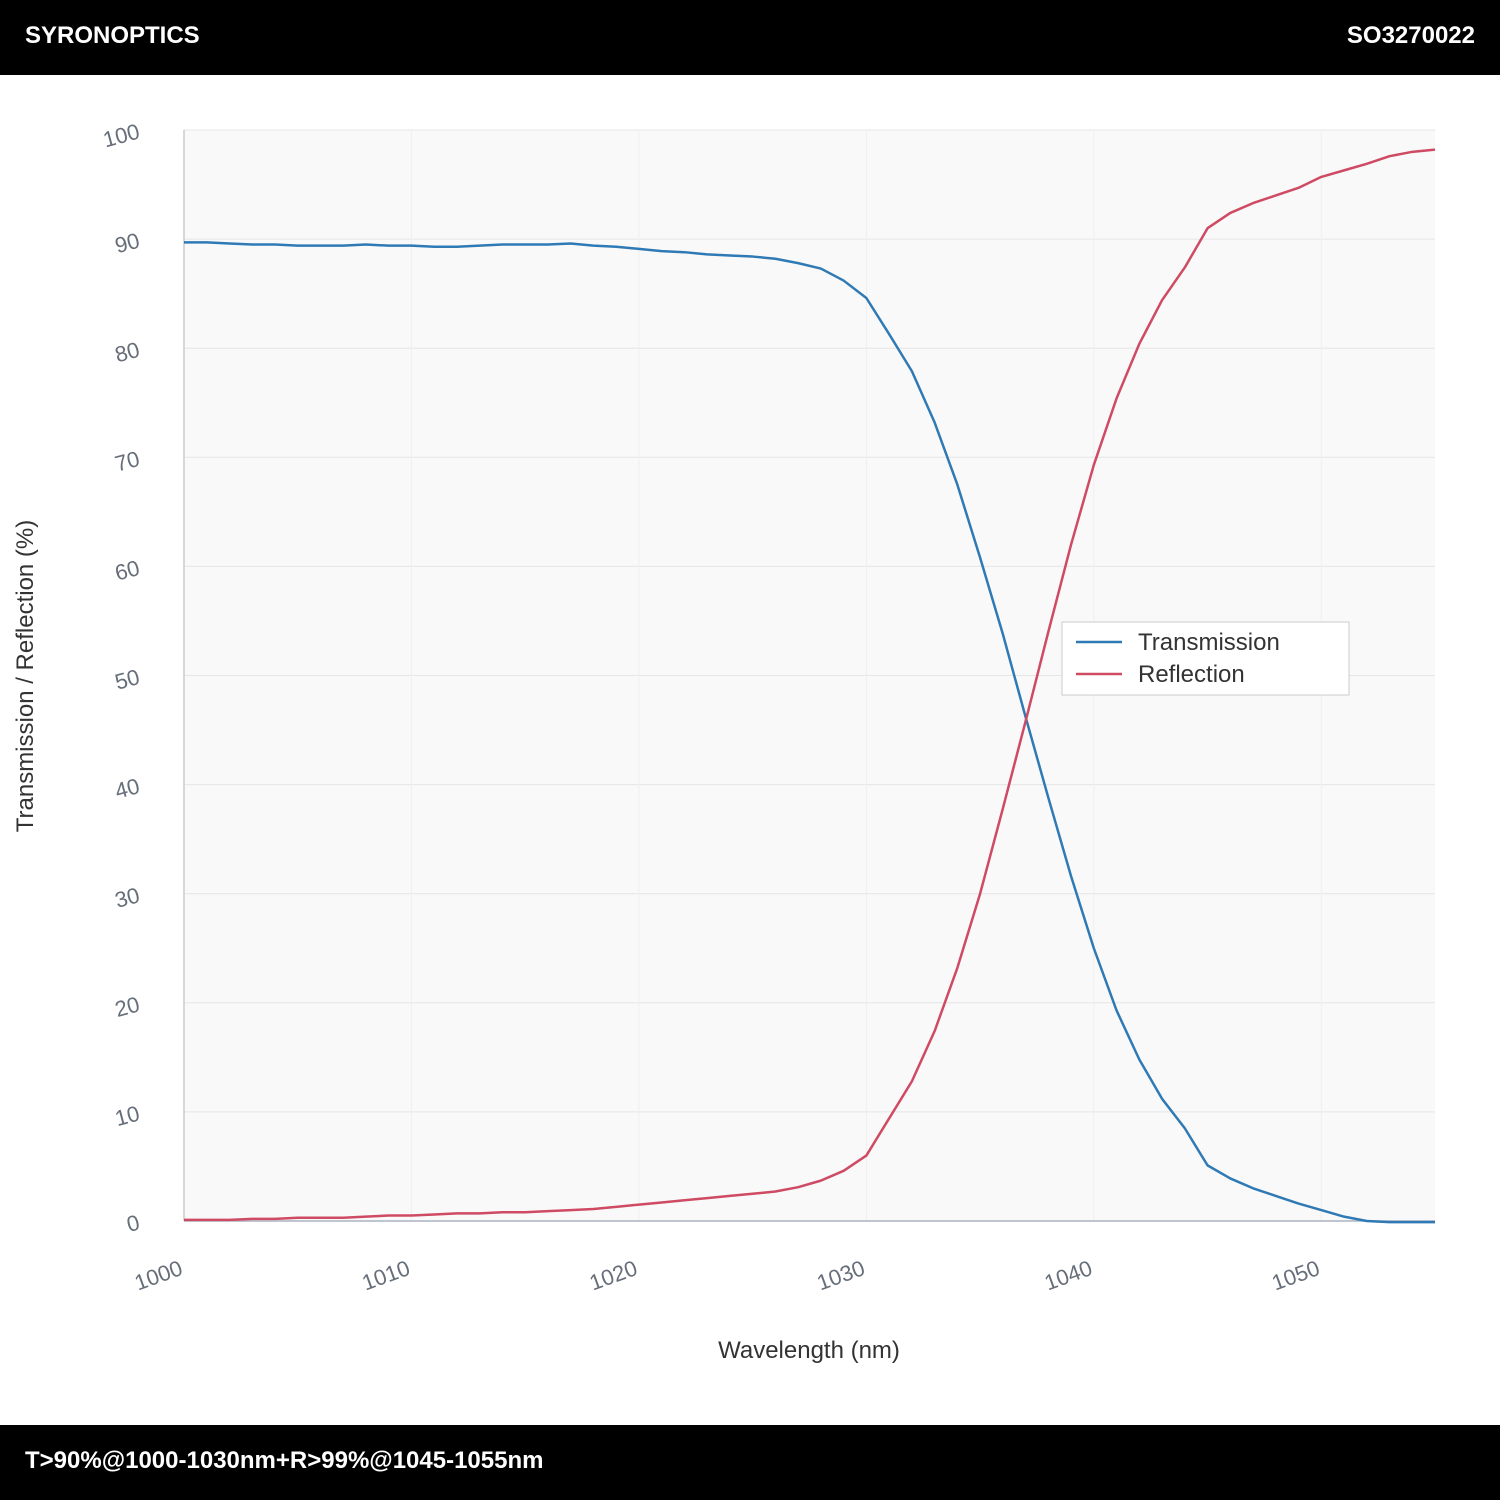 The width and height of the screenshot is (1500, 1500). Describe the element at coordinates (127, 461) in the screenshot. I see `y-tick-label: 70` at that location.